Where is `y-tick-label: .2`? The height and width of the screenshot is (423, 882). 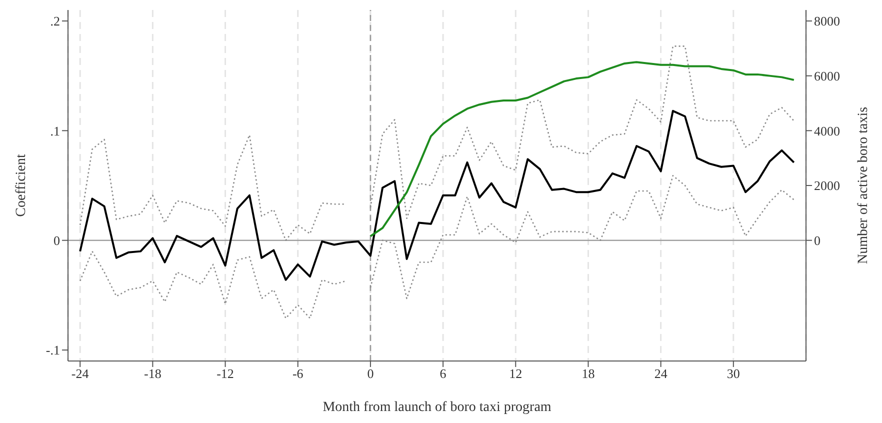
y-tick-label: .2 is located at coordinates (55, 21).